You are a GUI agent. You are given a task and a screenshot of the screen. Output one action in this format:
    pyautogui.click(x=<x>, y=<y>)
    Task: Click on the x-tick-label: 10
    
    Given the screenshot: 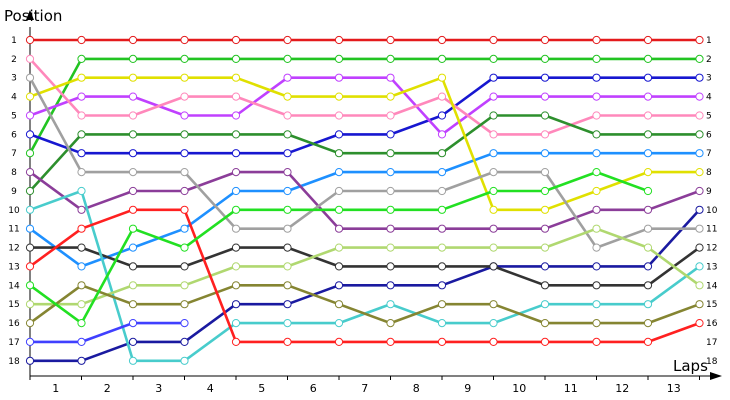 What is the action you would take?
    pyautogui.click(x=519, y=388)
    